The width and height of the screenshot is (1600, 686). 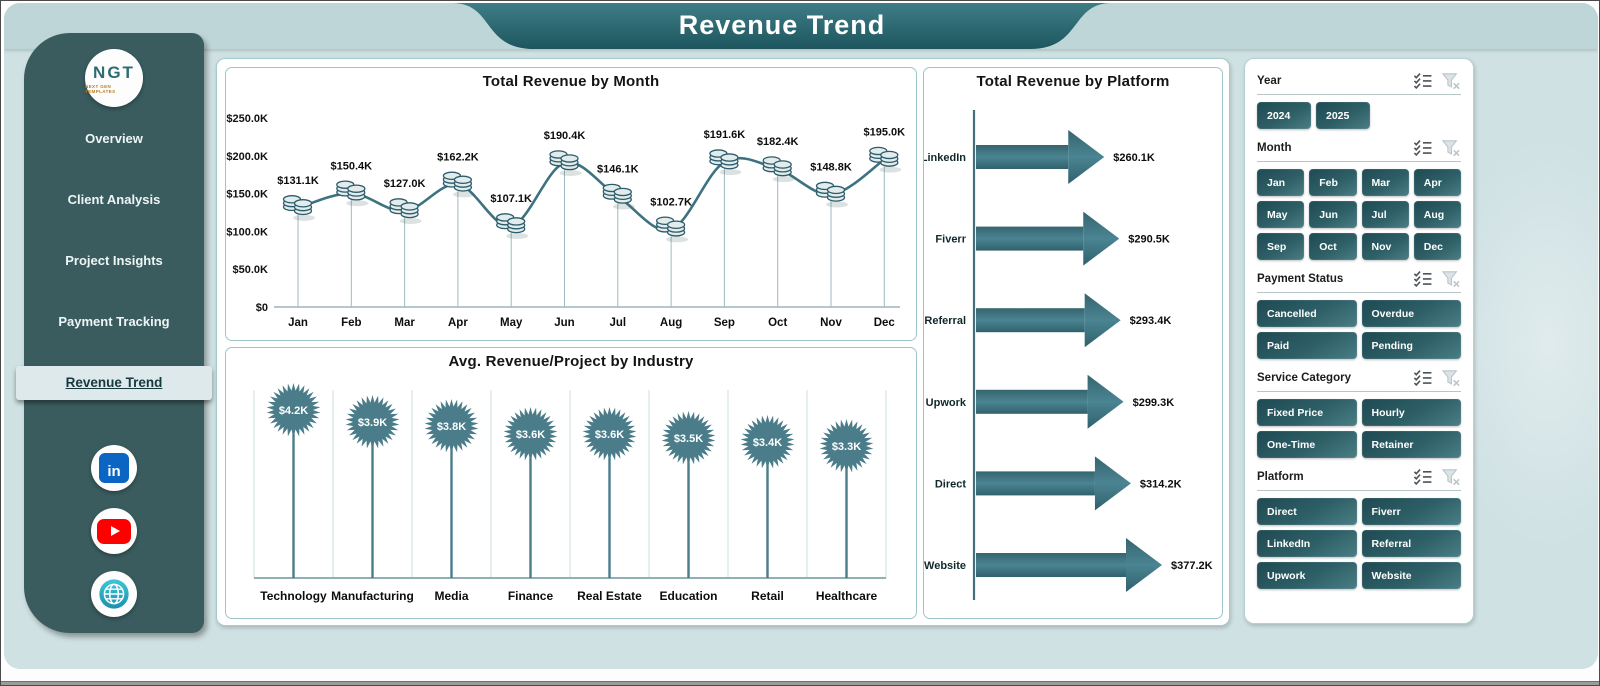 What do you see at coordinates (1411, 412) in the screenshot?
I see `filter-option-hourly: Hourly` at bounding box center [1411, 412].